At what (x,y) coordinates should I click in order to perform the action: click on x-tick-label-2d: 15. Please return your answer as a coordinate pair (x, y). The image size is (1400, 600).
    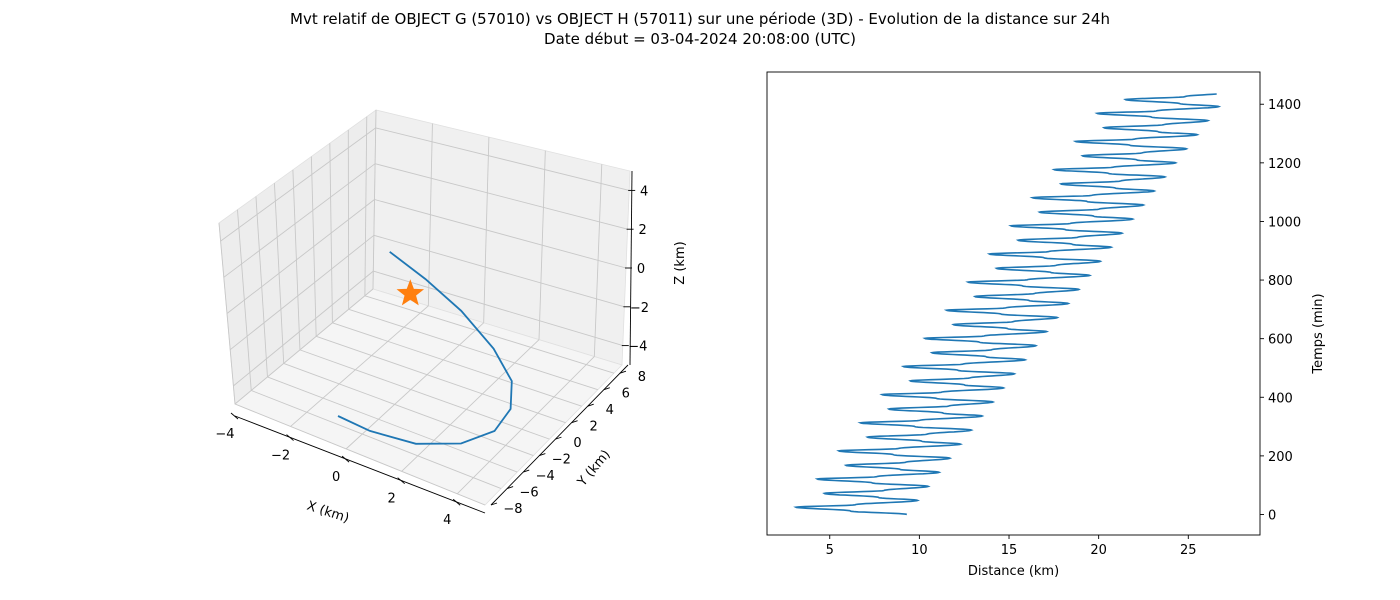
    Looking at the image, I should click on (1009, 550).